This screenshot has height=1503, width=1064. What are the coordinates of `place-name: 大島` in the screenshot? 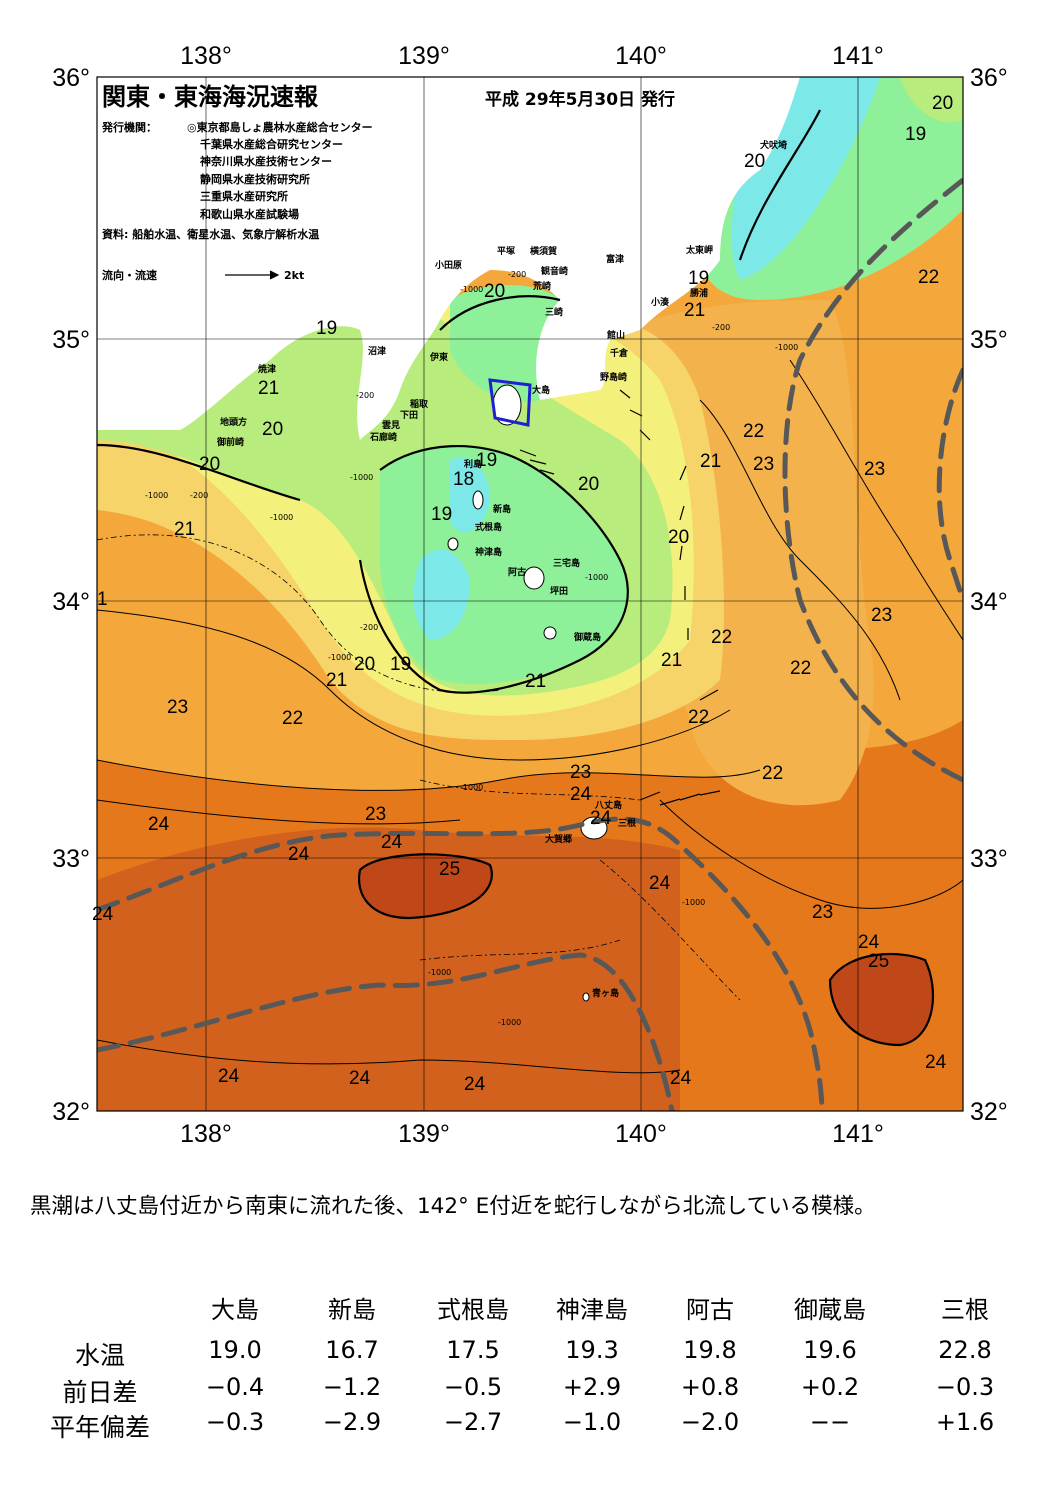 It's located at (541, 390).